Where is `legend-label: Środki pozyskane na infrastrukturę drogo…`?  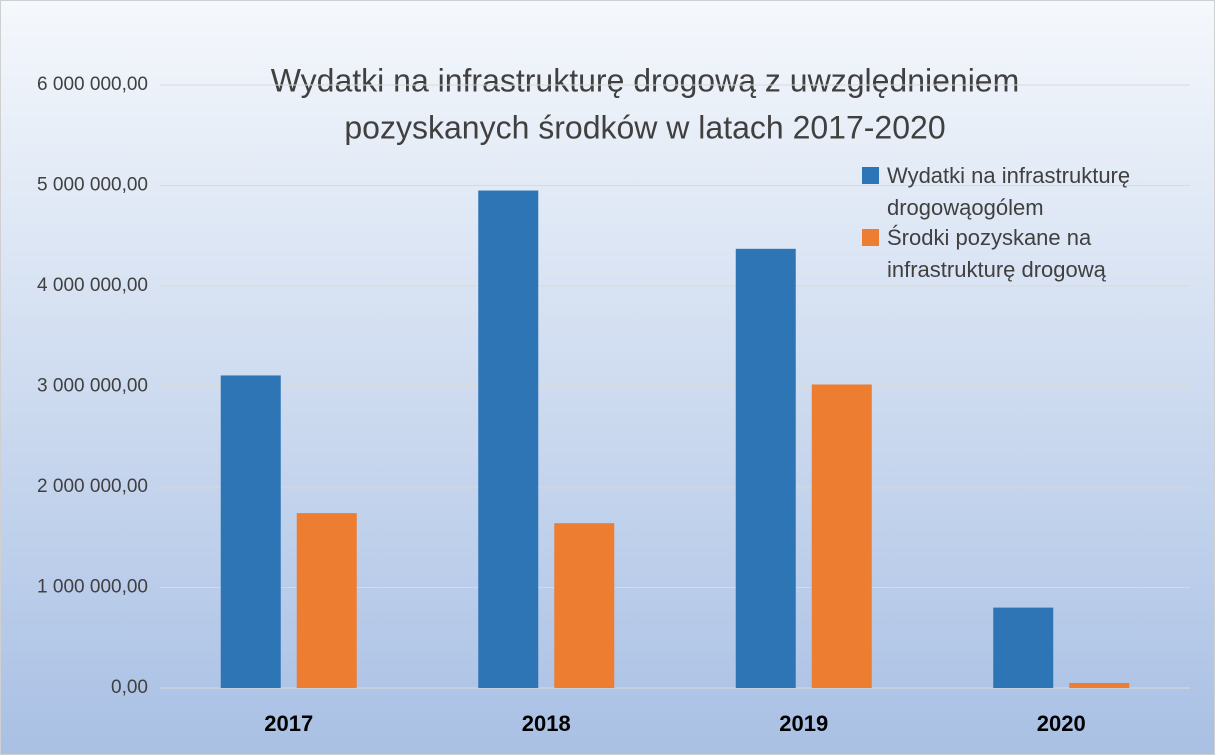 legend-label: Środki pozyskane na infrastrukturę drogo… is located at coordinates (996, 253).